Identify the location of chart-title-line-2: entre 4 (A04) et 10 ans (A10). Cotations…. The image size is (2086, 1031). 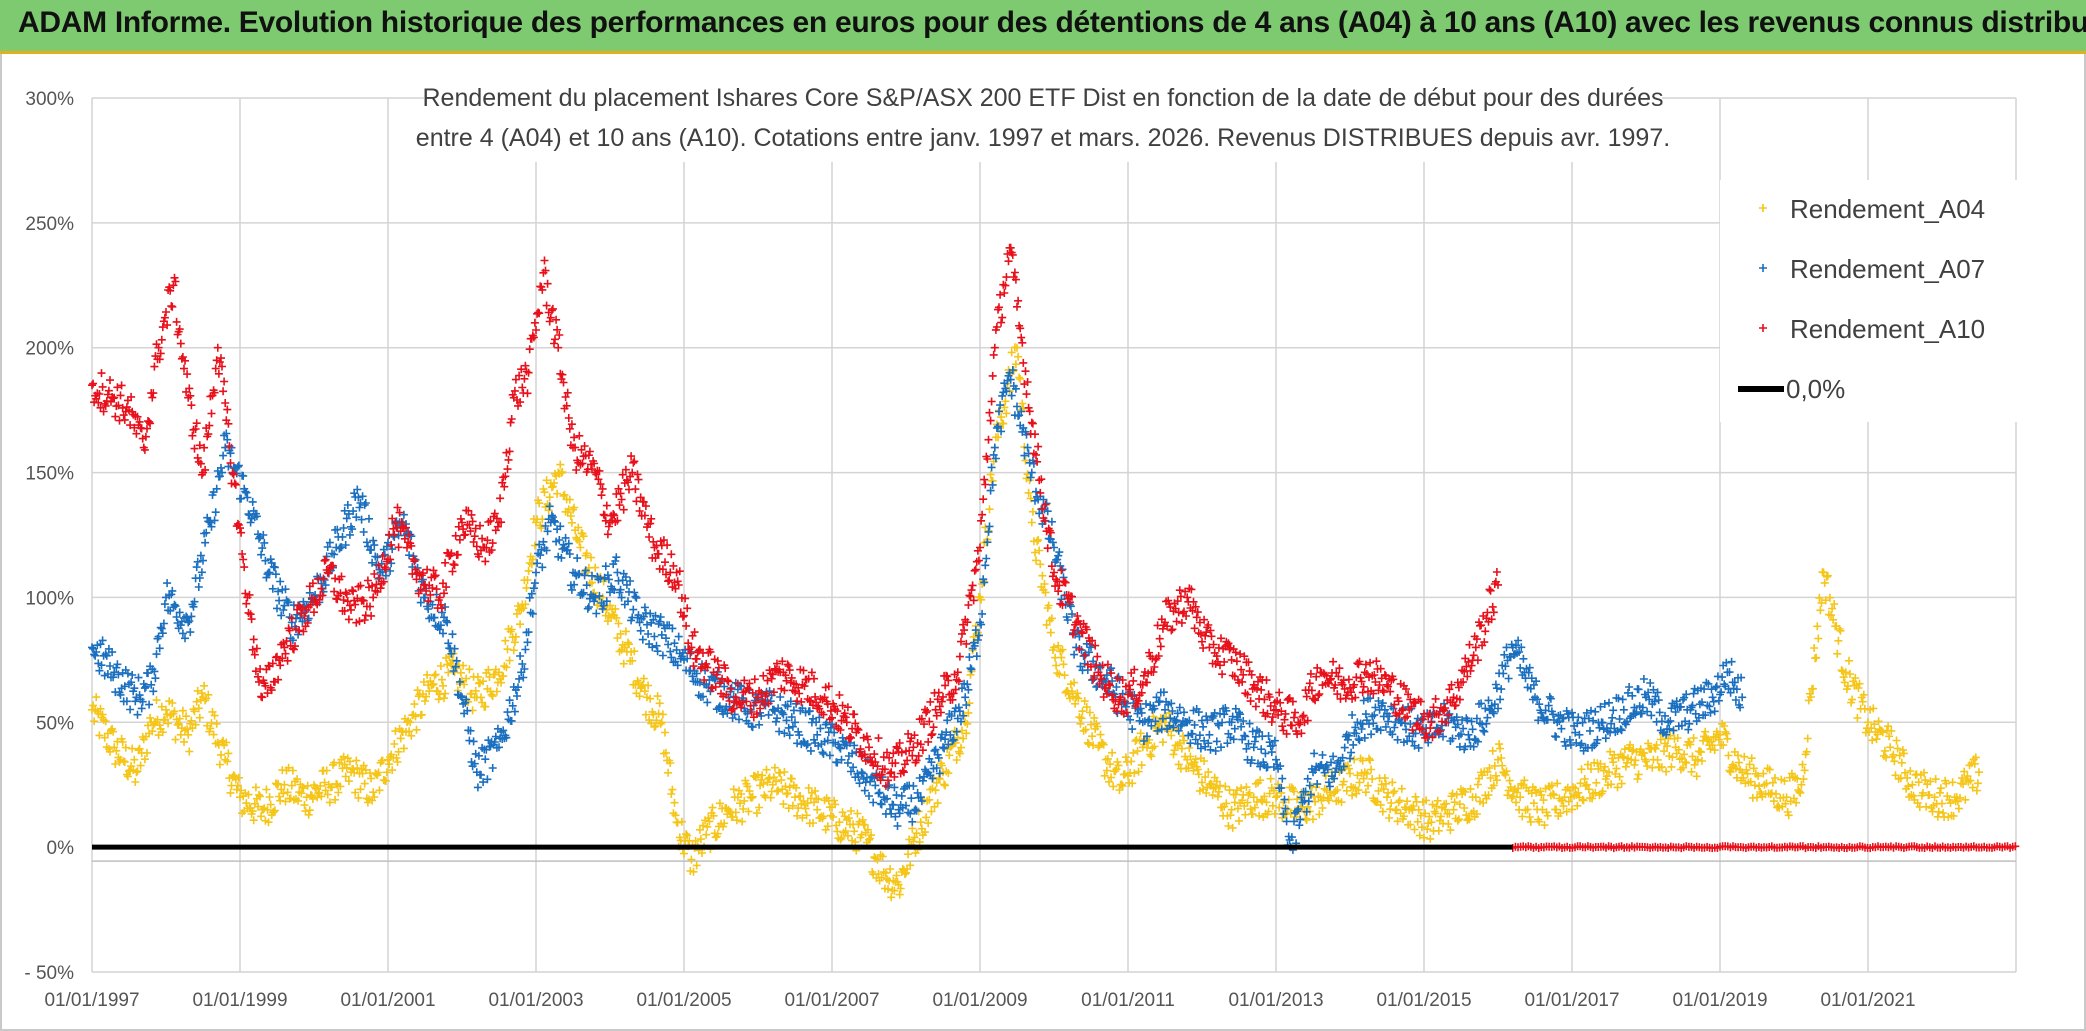
(1043, 138).